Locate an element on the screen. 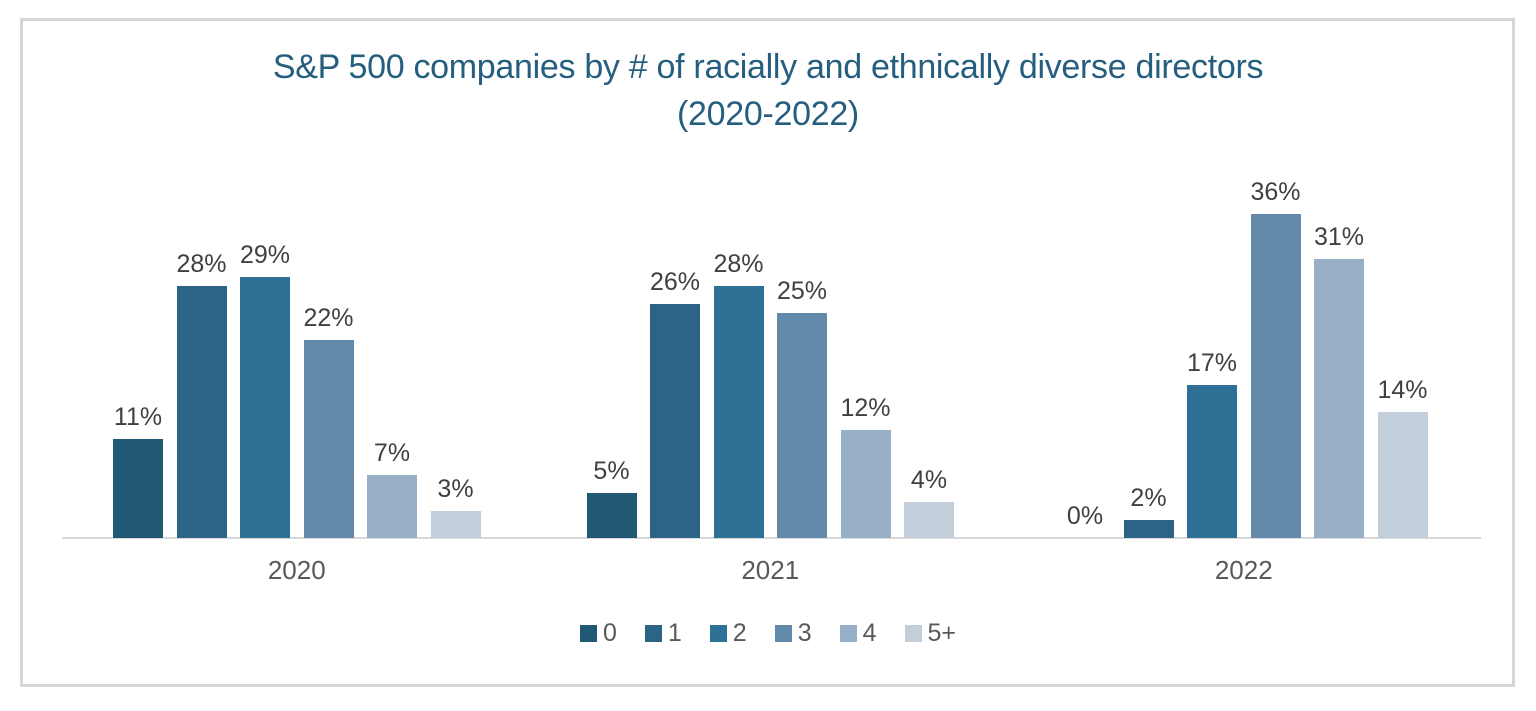  data-label-2021-3: 25% is located at coordinates (802, 291).